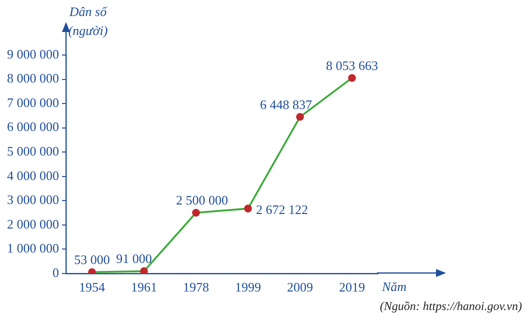 Image resolution: width=528 pixels, height=321 pixels. Describe the element at coordinates (33, 102) in the screenshot. I see `y-tick-label: 7 000 000` at that location.